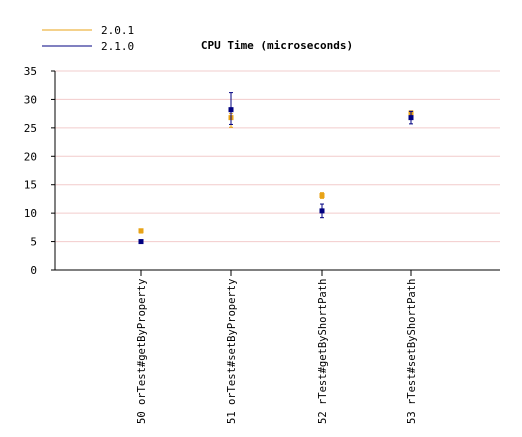 The height and width of the screenshot is (437, 522). Describe the element at coordinates (30, 213) in the screenshot. I see `y-tick-label: 10` at that location.